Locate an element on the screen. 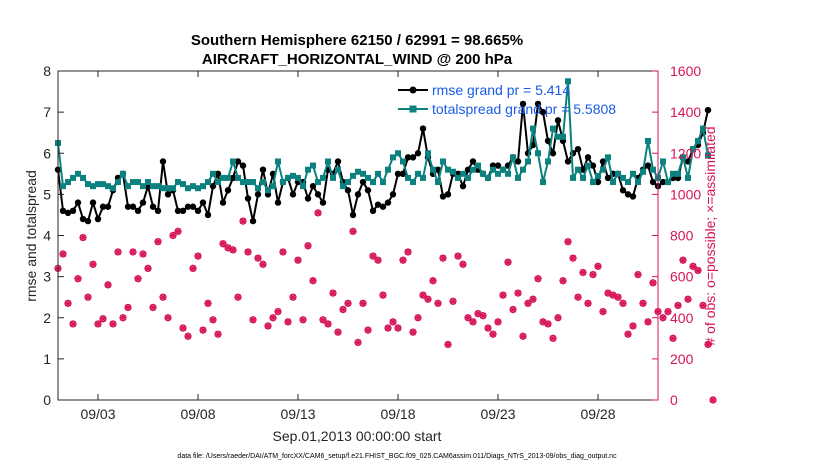  y-right-tick-label: 1200 is located at coordinates (685, 153).